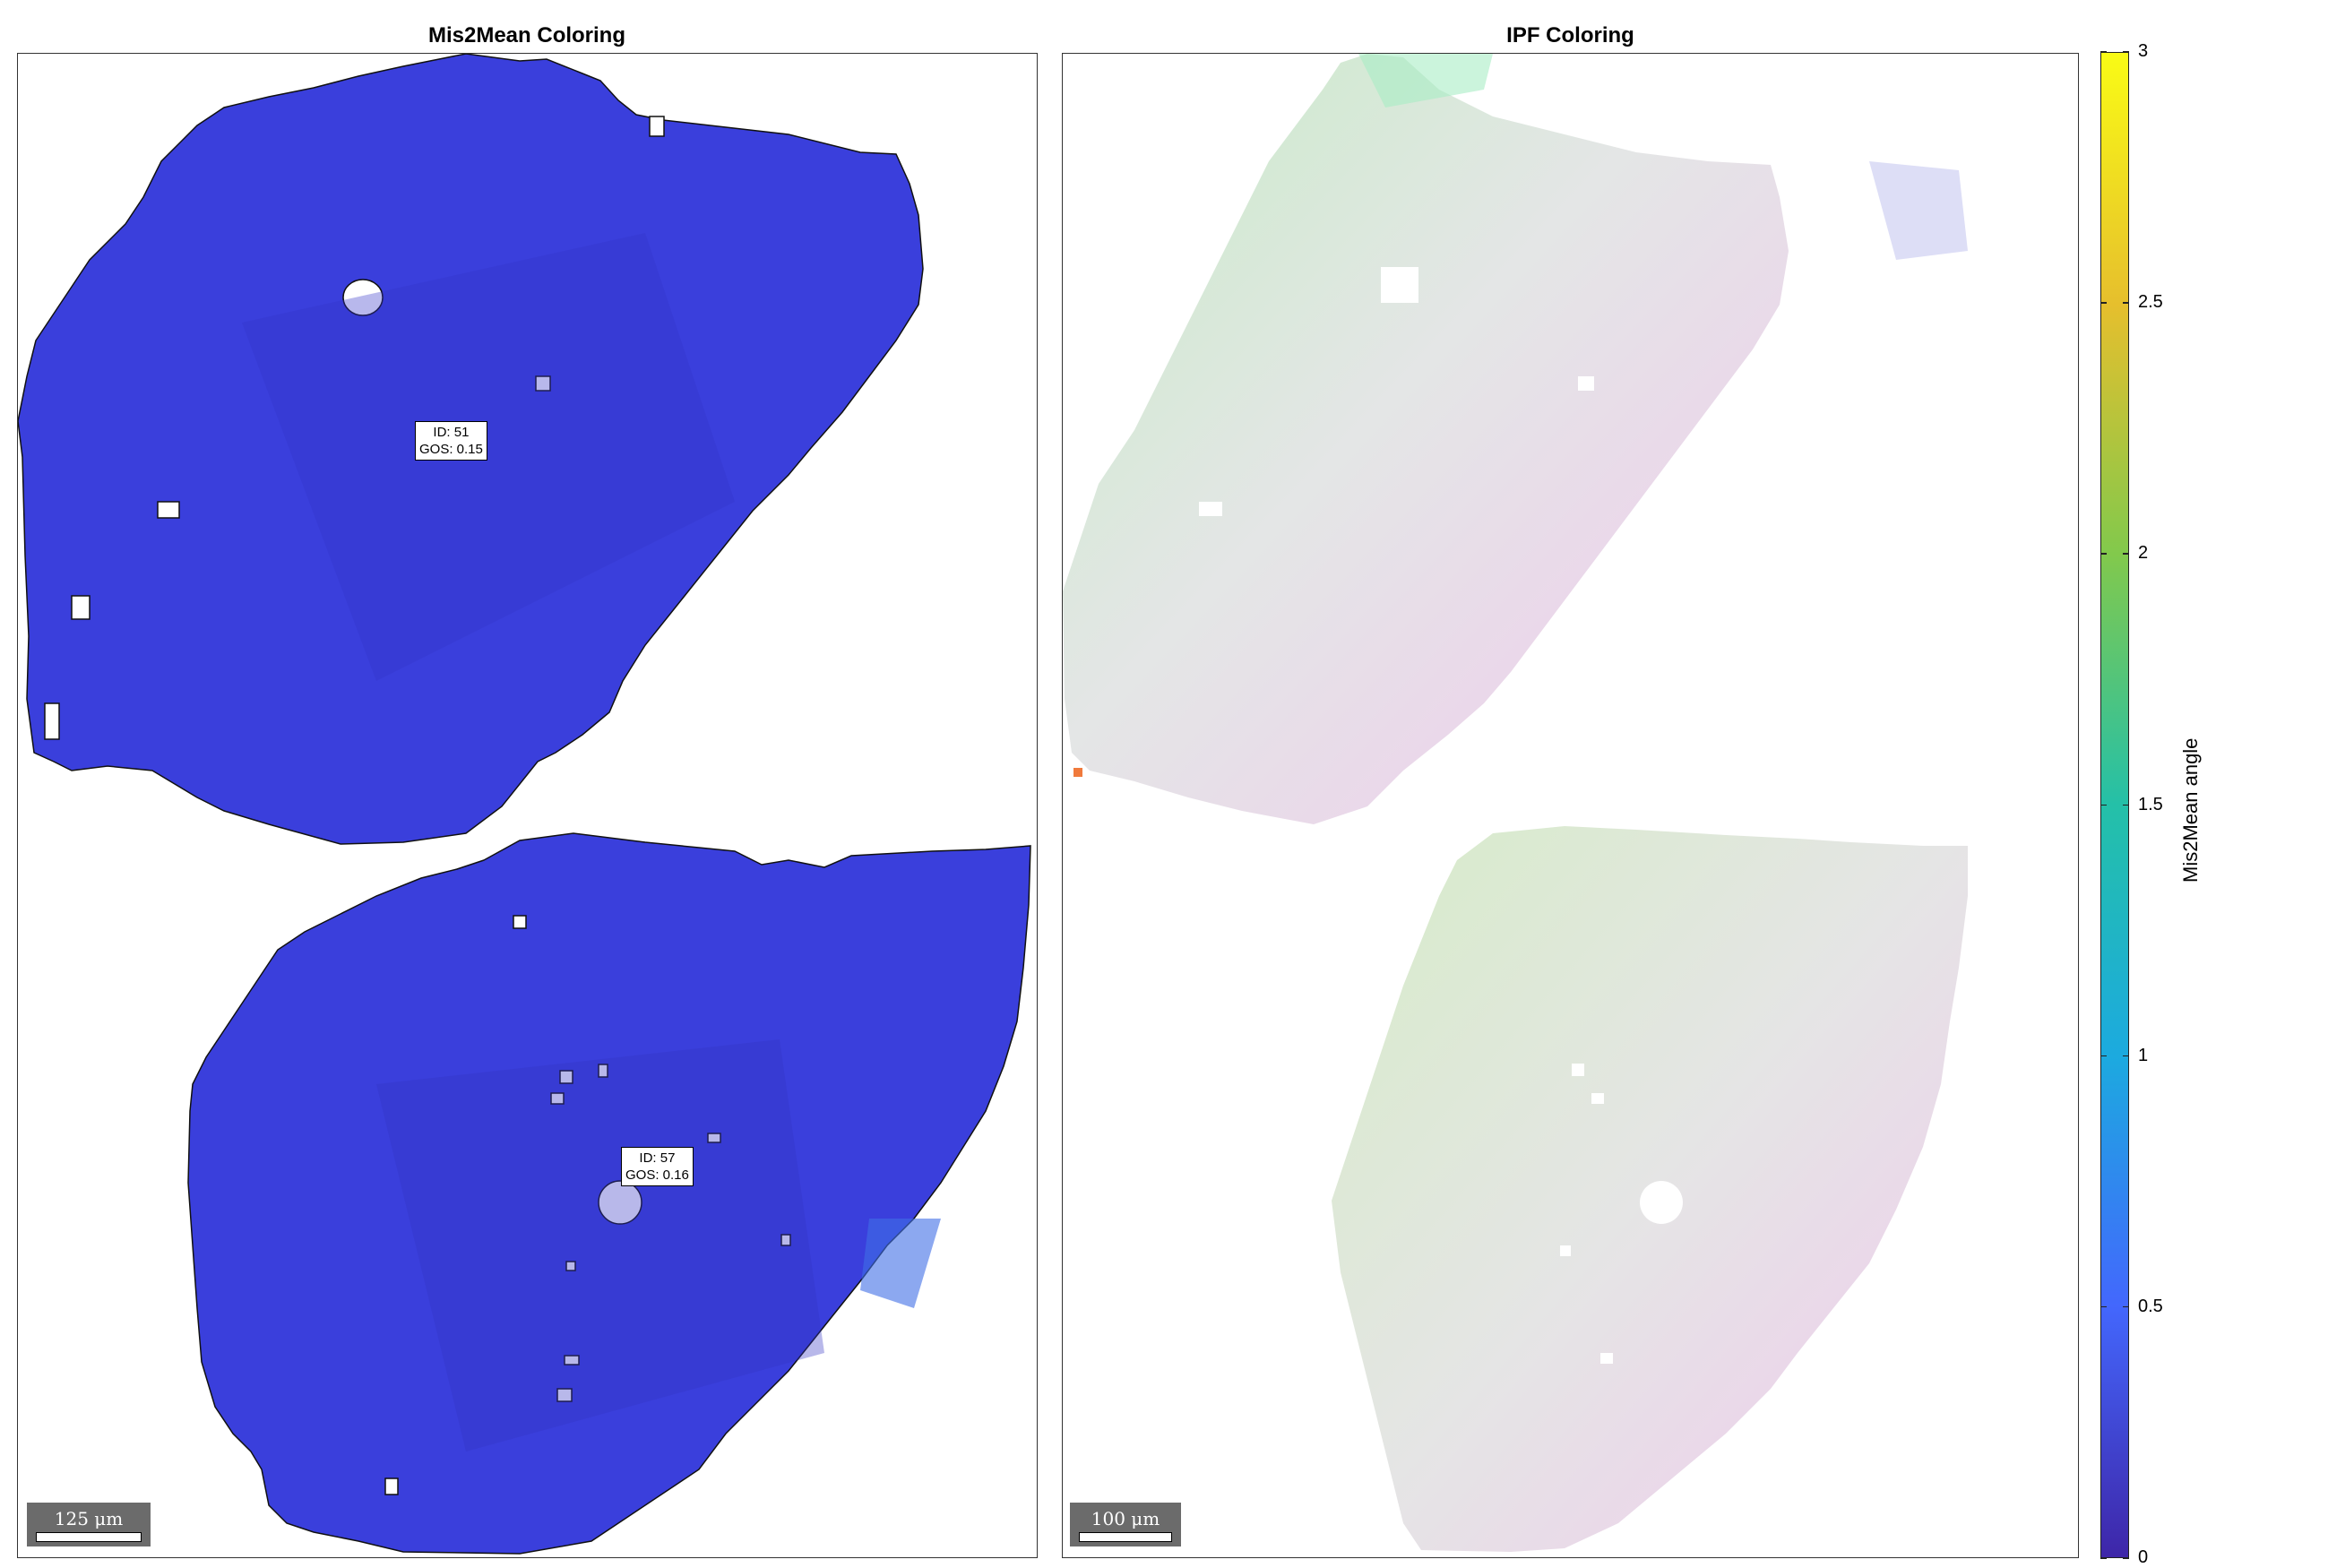 The width and height of the screenshot is (2328, 1568). Describe the element at coordinates (1919, 210) in the screenshot. I see `ipf-lavender-patch` at that location.